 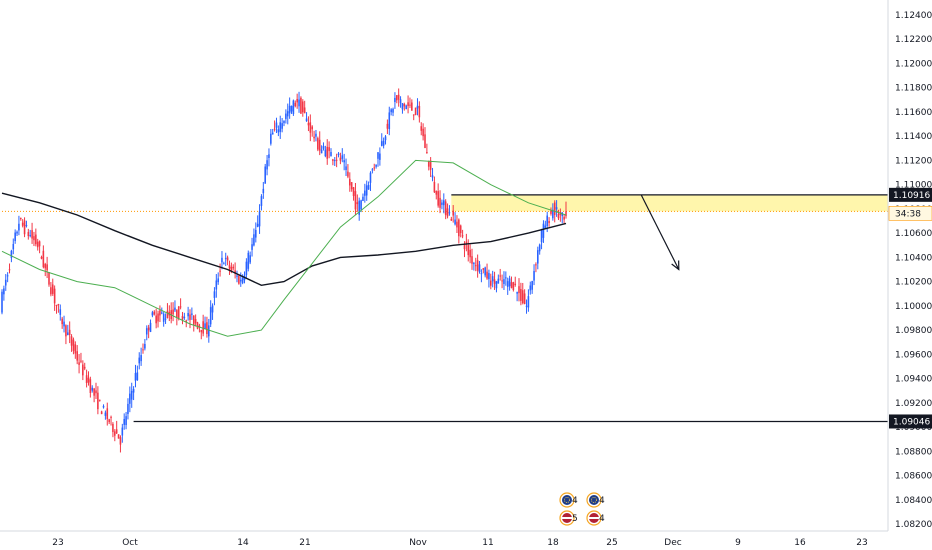 I want to click on us-stripe, so click(x=594, y=518).